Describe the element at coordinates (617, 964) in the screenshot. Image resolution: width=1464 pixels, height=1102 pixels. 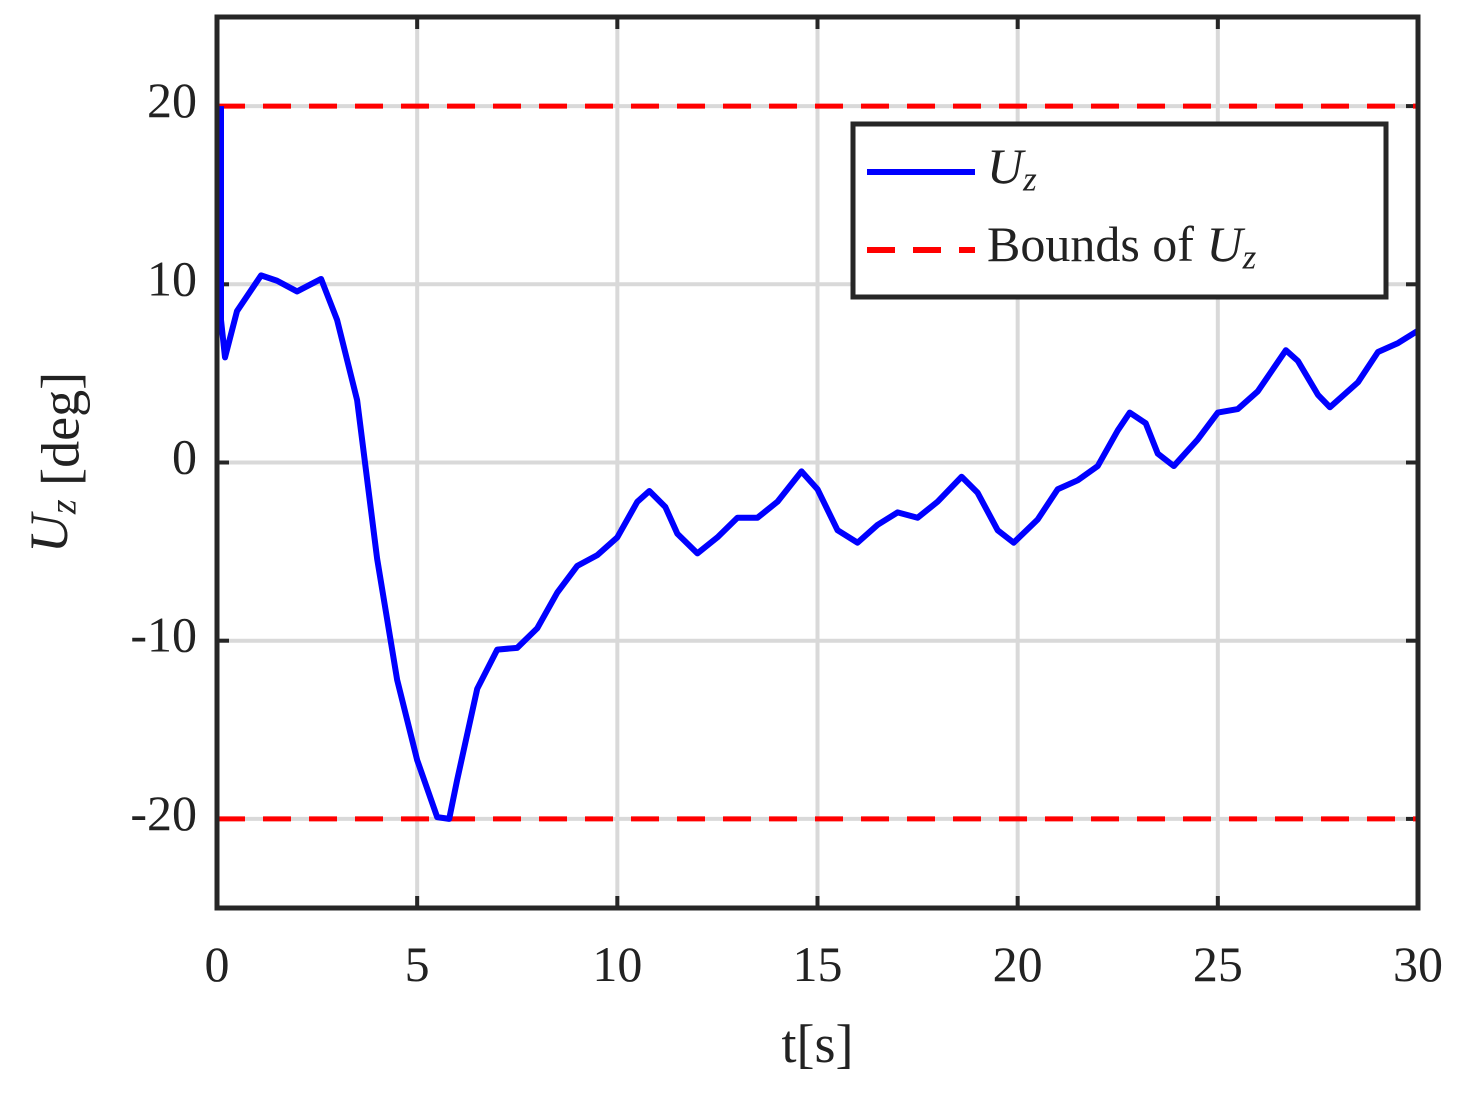
I see `x-tick-label: 10` at that location.